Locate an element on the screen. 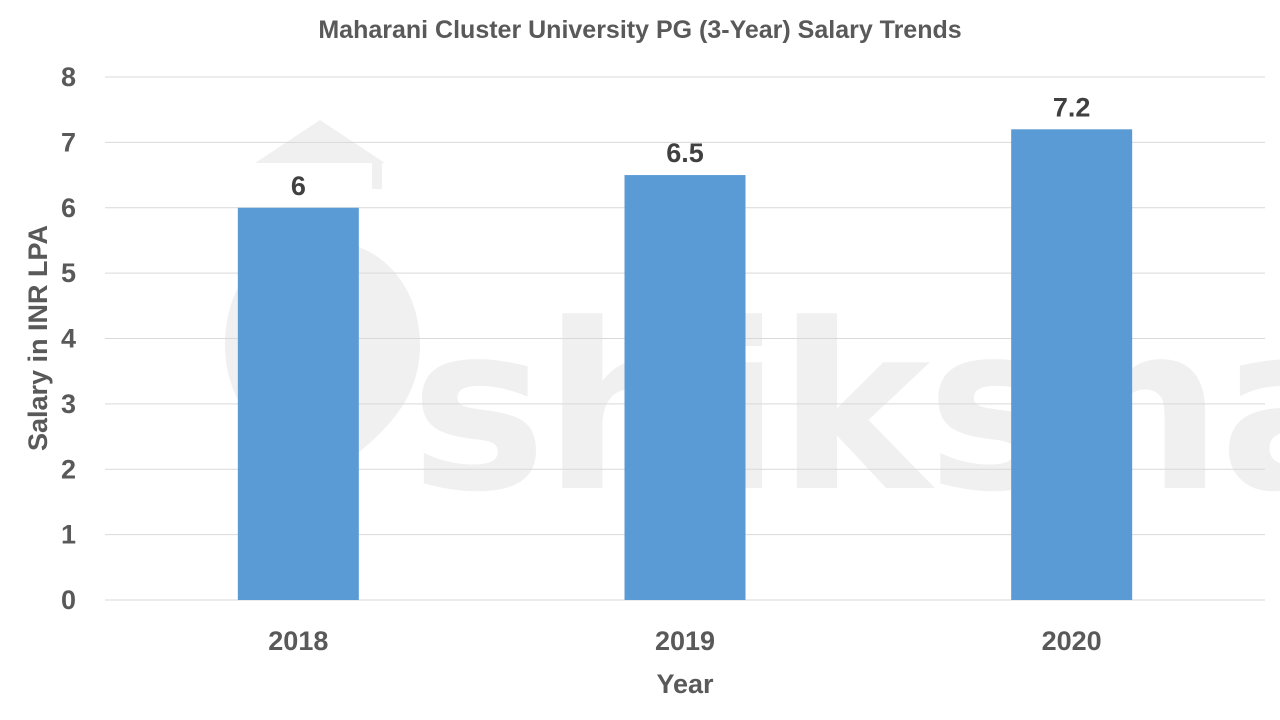 The height and width of the screenshot is (720, 1280). y-tick-label: 3 is located at coordinates (68, 404).